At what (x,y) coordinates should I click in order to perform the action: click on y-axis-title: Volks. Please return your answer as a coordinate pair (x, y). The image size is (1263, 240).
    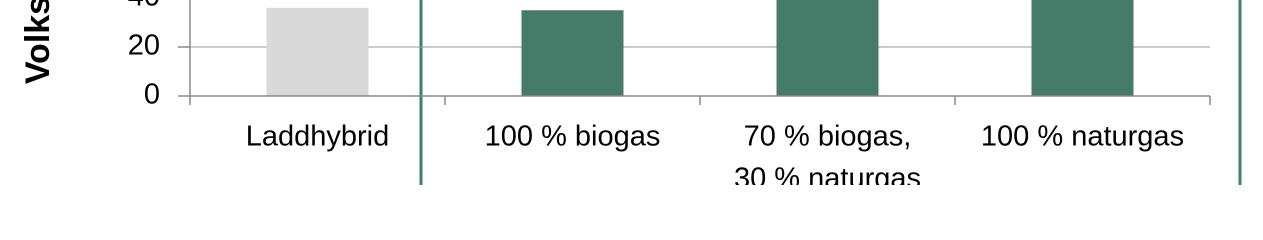
    Looking at the image, I should click on (38, 42).